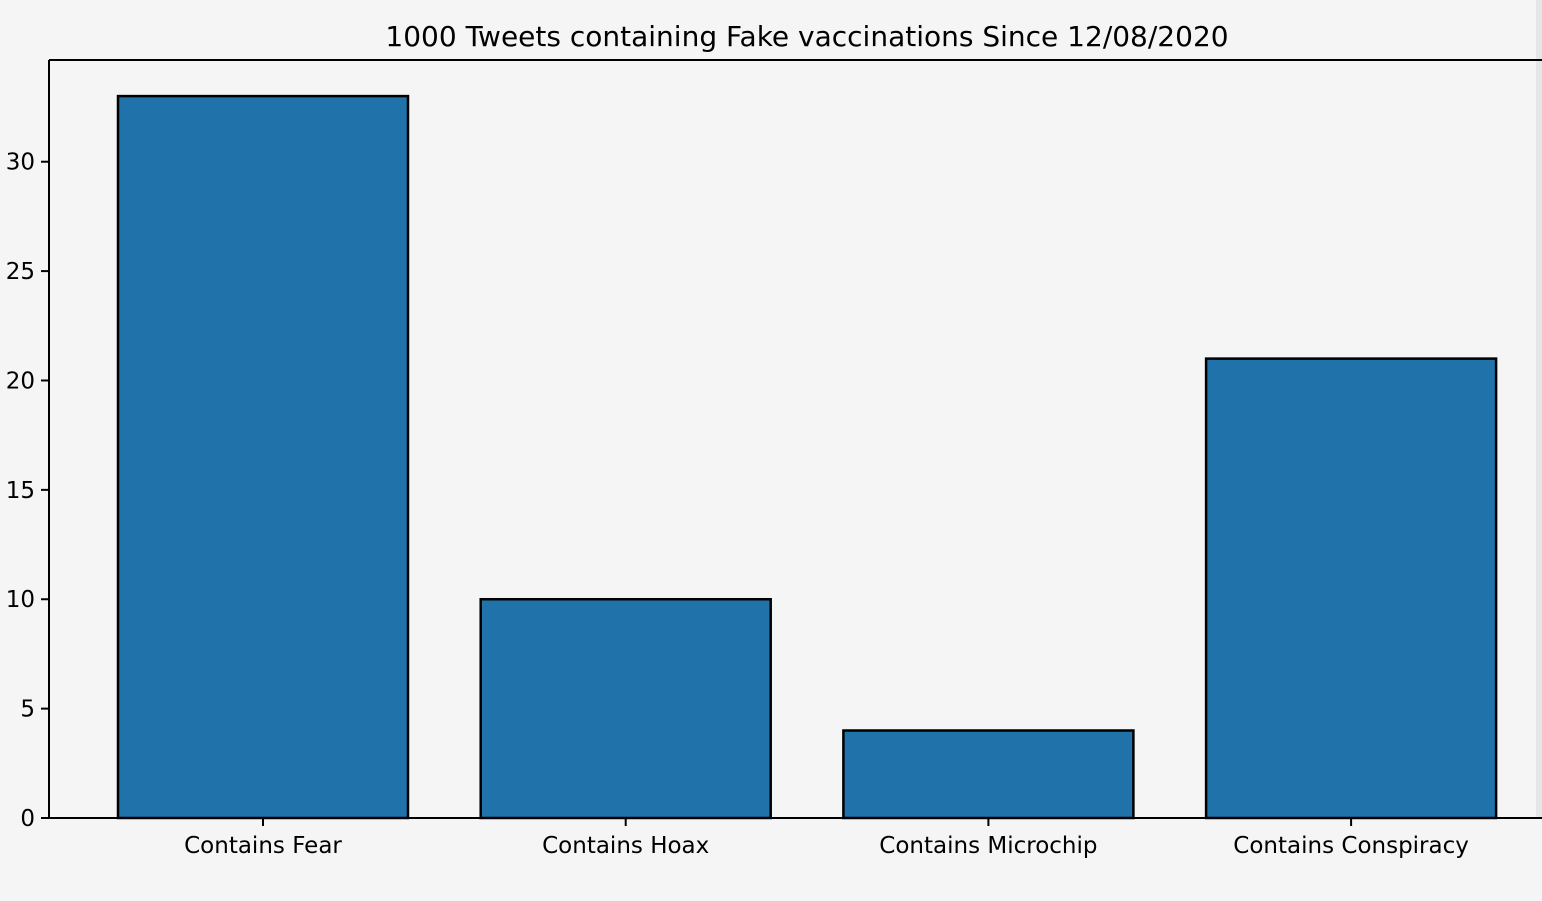 Image resolution: width=1542 pixels, height=901 pixels. Describe the element at coordinates (27, 819) in the screenshot. I see `y-tick-label: 0` at that location.